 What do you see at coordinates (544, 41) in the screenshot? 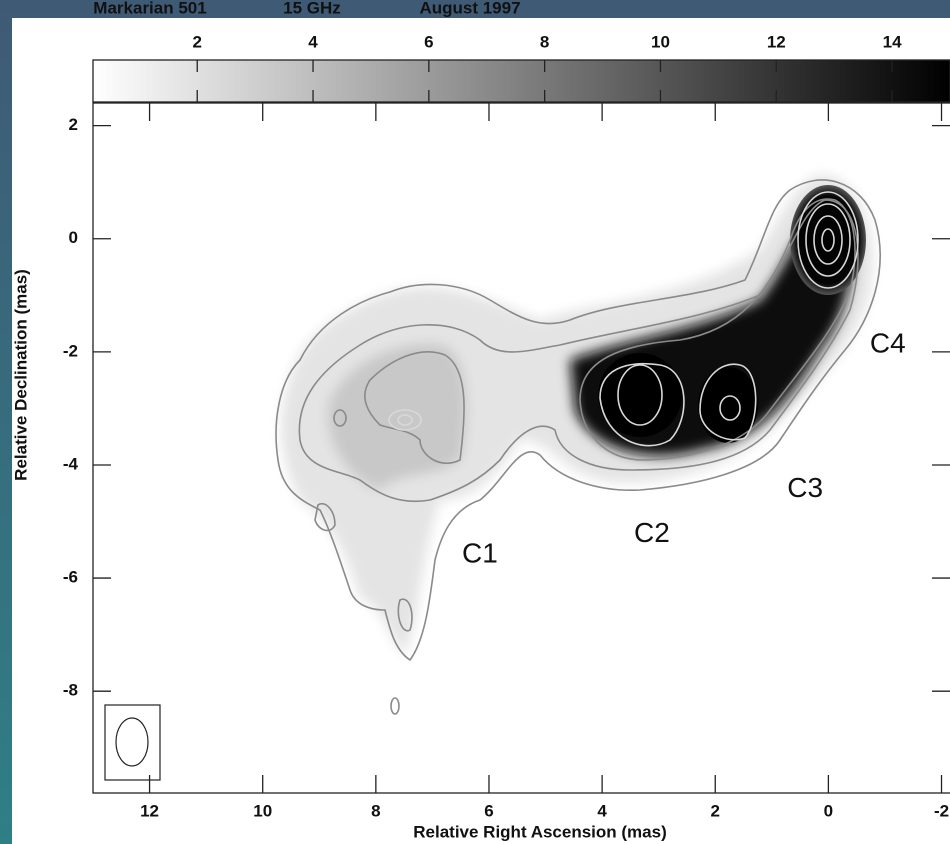
I see `colorbar-tick-label: 8` at bounding box center [544, 41].